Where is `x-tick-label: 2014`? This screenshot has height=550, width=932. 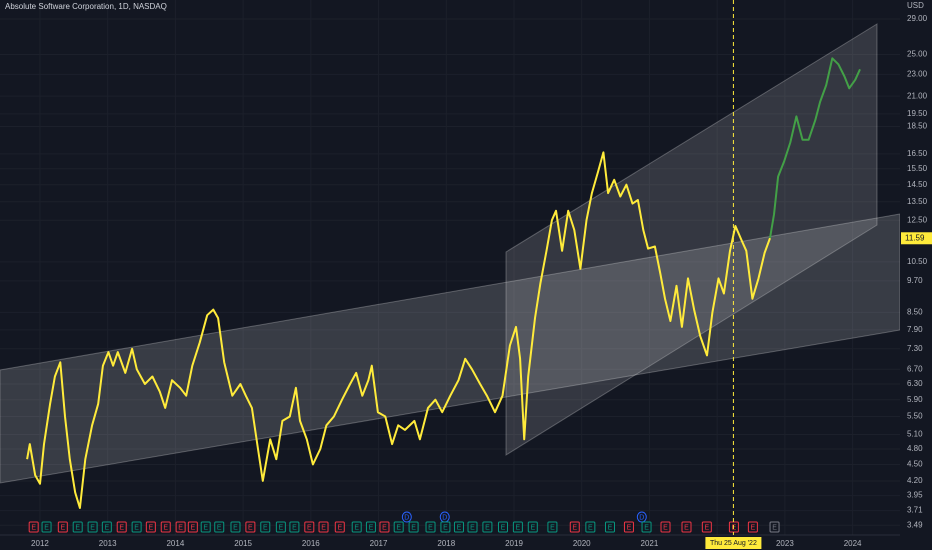 x-tick-label: 2014 is located at coordinates (175, 543).